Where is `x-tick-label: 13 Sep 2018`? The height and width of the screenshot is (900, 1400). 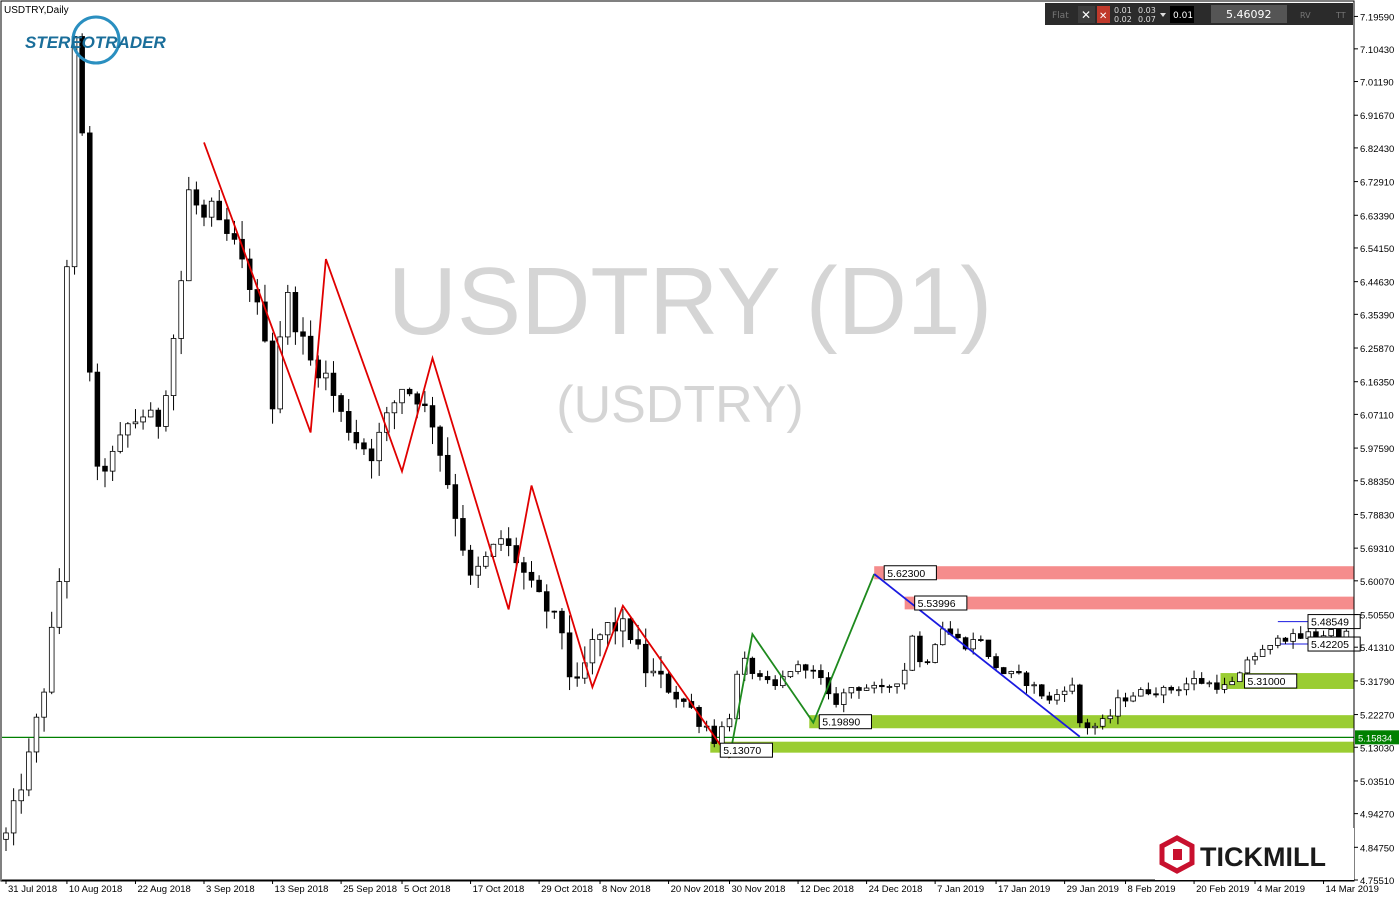 x-tick-label: 13 Sep 2018 is located at coordinates (302, 889).